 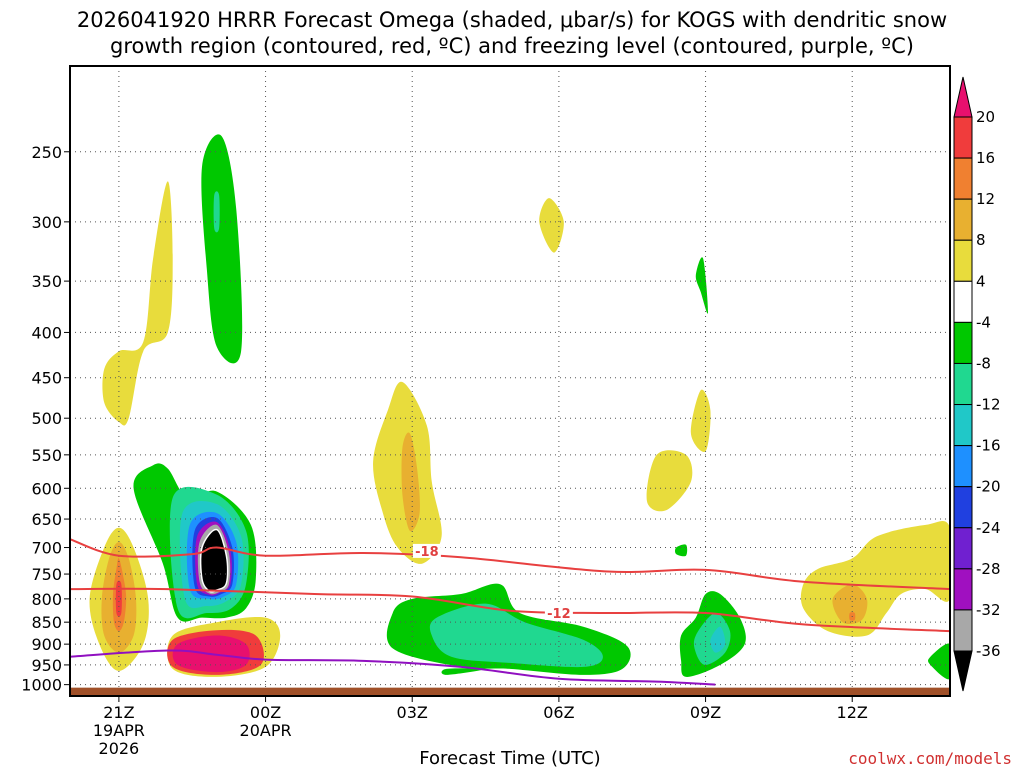 What do you see at coordinates (266, 730) in the screenshot?
I see `x-tick-date-00Z: 20APR` at bounding box center [266, 730].